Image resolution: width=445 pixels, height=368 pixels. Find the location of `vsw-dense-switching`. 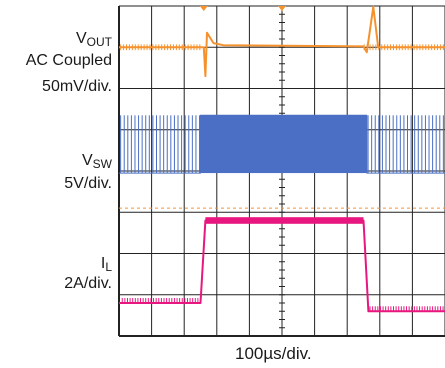

vsw-dense-switching is located at coordinates (283, 144).